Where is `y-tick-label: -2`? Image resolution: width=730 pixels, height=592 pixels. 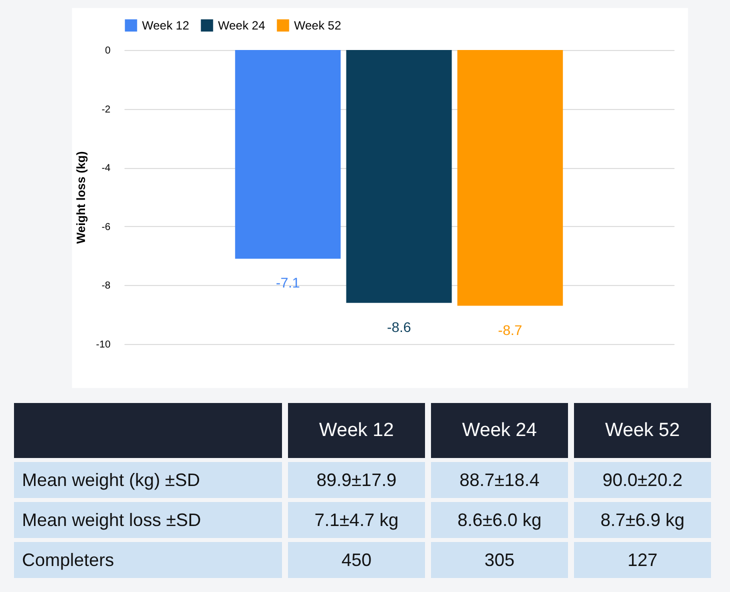 y-tick-label: -2 is located at coordinates (106, 110).